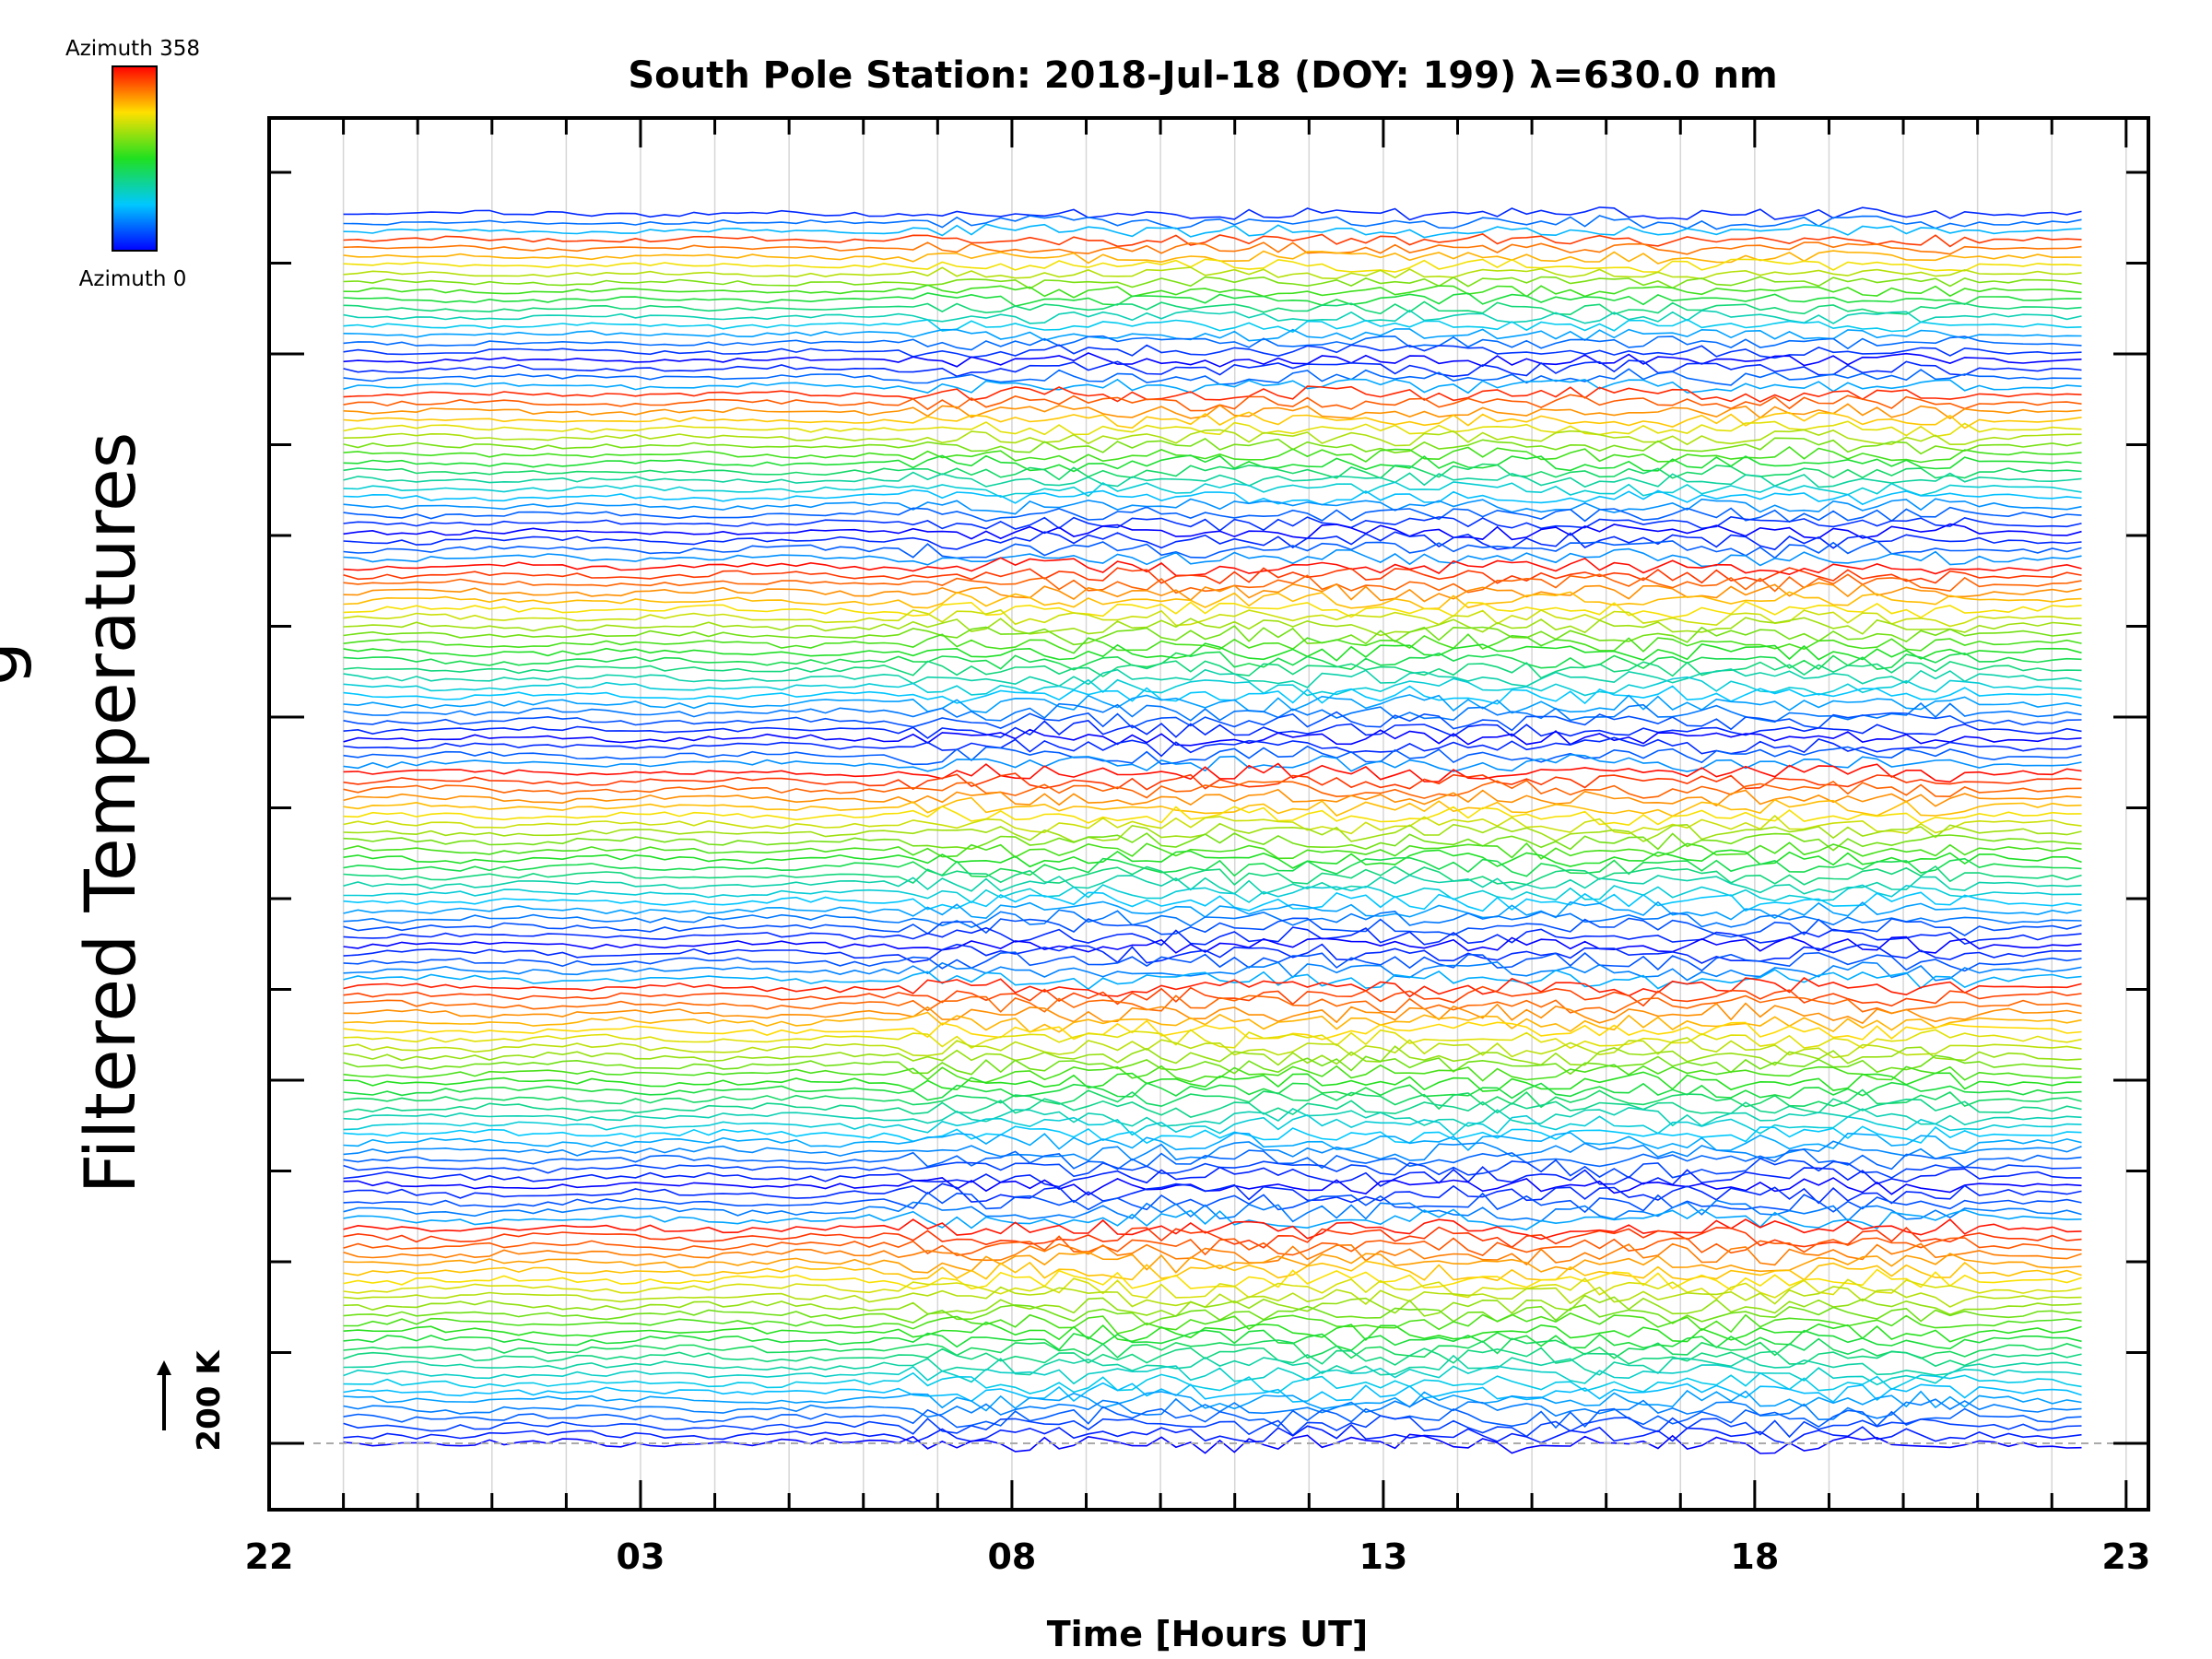 Image resolution: width=2212 pixels, height=1659 pixels. What do you see at coordinates (133, 279) in the screenshot?
I see `colorbar-bottom-label: Azimuth 0` at bounding box center [133, 279].